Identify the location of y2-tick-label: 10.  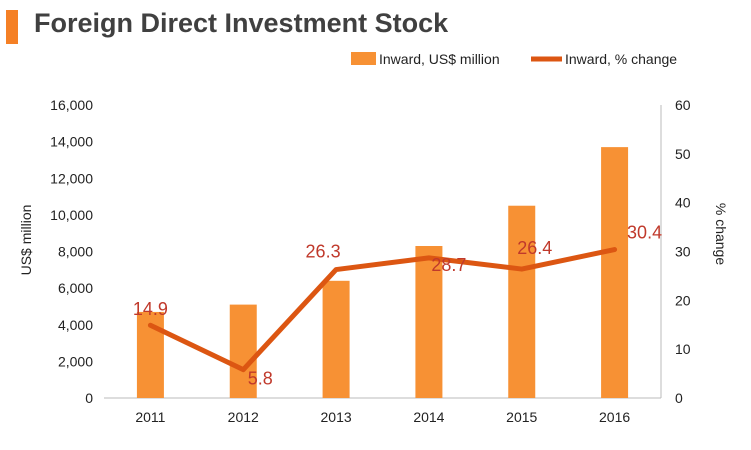
(683, 349).